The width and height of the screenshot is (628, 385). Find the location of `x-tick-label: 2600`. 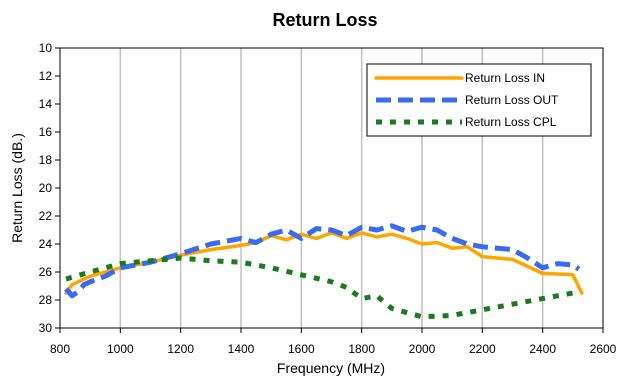

x-tick-label: 2600 is located at coordinates (603, 349).